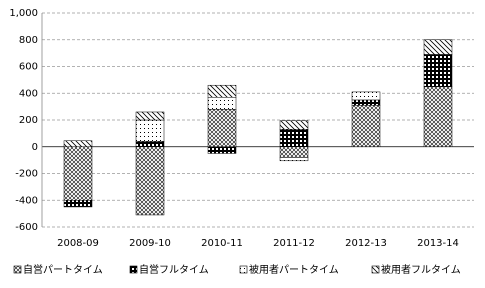 The width and height of the screenshot is (485, 288). What do you see at coordinates (23, 13) in the screenshot?
I see `y-tick-label: 1,000` at bounding box center [23, 13].